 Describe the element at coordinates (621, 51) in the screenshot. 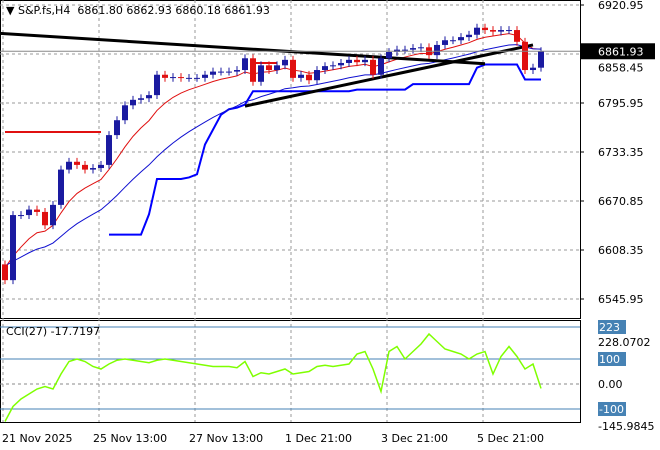

I see `current-price-label: 6861.93` at that location.